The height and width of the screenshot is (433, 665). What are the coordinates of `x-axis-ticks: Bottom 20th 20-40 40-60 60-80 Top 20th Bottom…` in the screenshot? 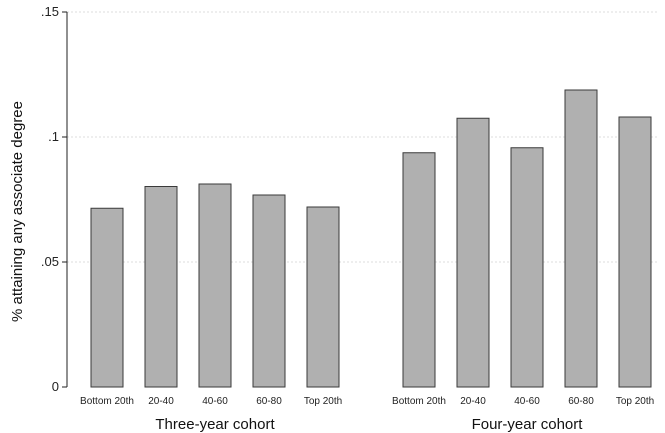 It's located at (367, 401).